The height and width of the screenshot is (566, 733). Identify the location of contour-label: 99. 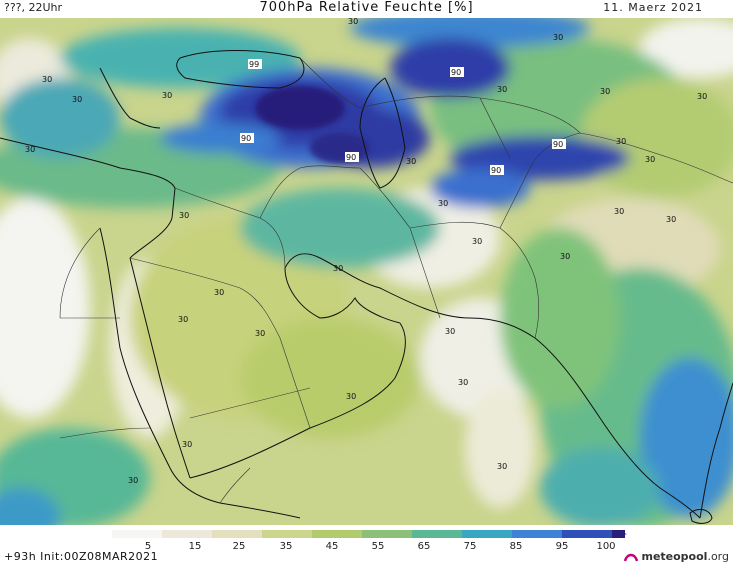
(255, 64).